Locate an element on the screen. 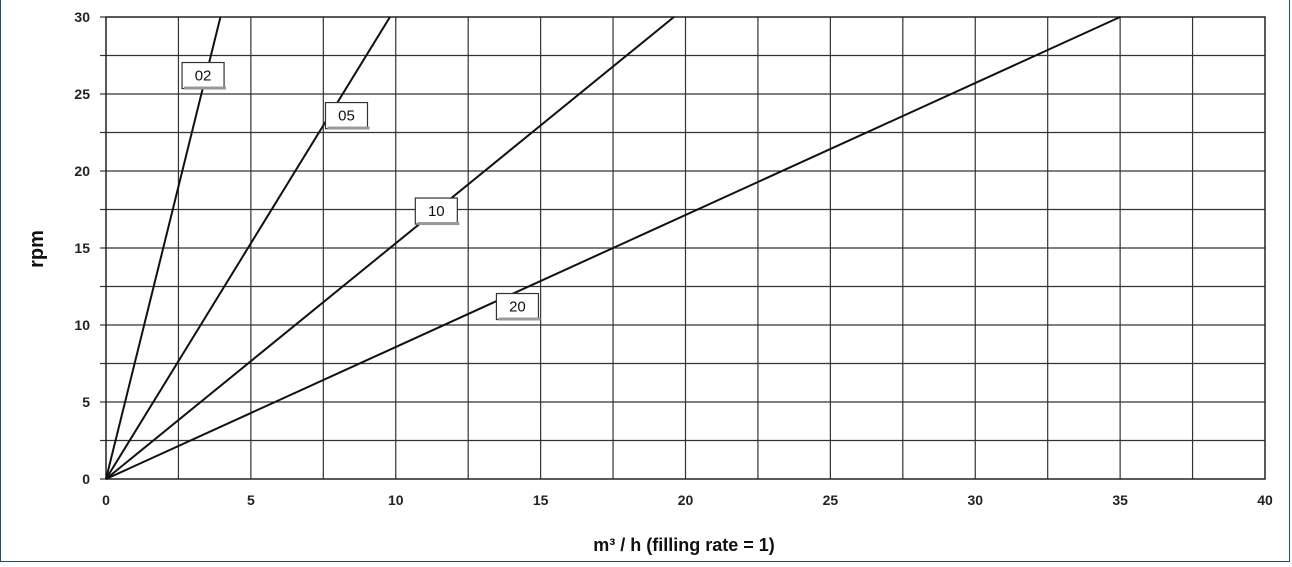 This screenshot has height=567, width=1292. series-label-02: 02 is located at coordinates (204, 75).